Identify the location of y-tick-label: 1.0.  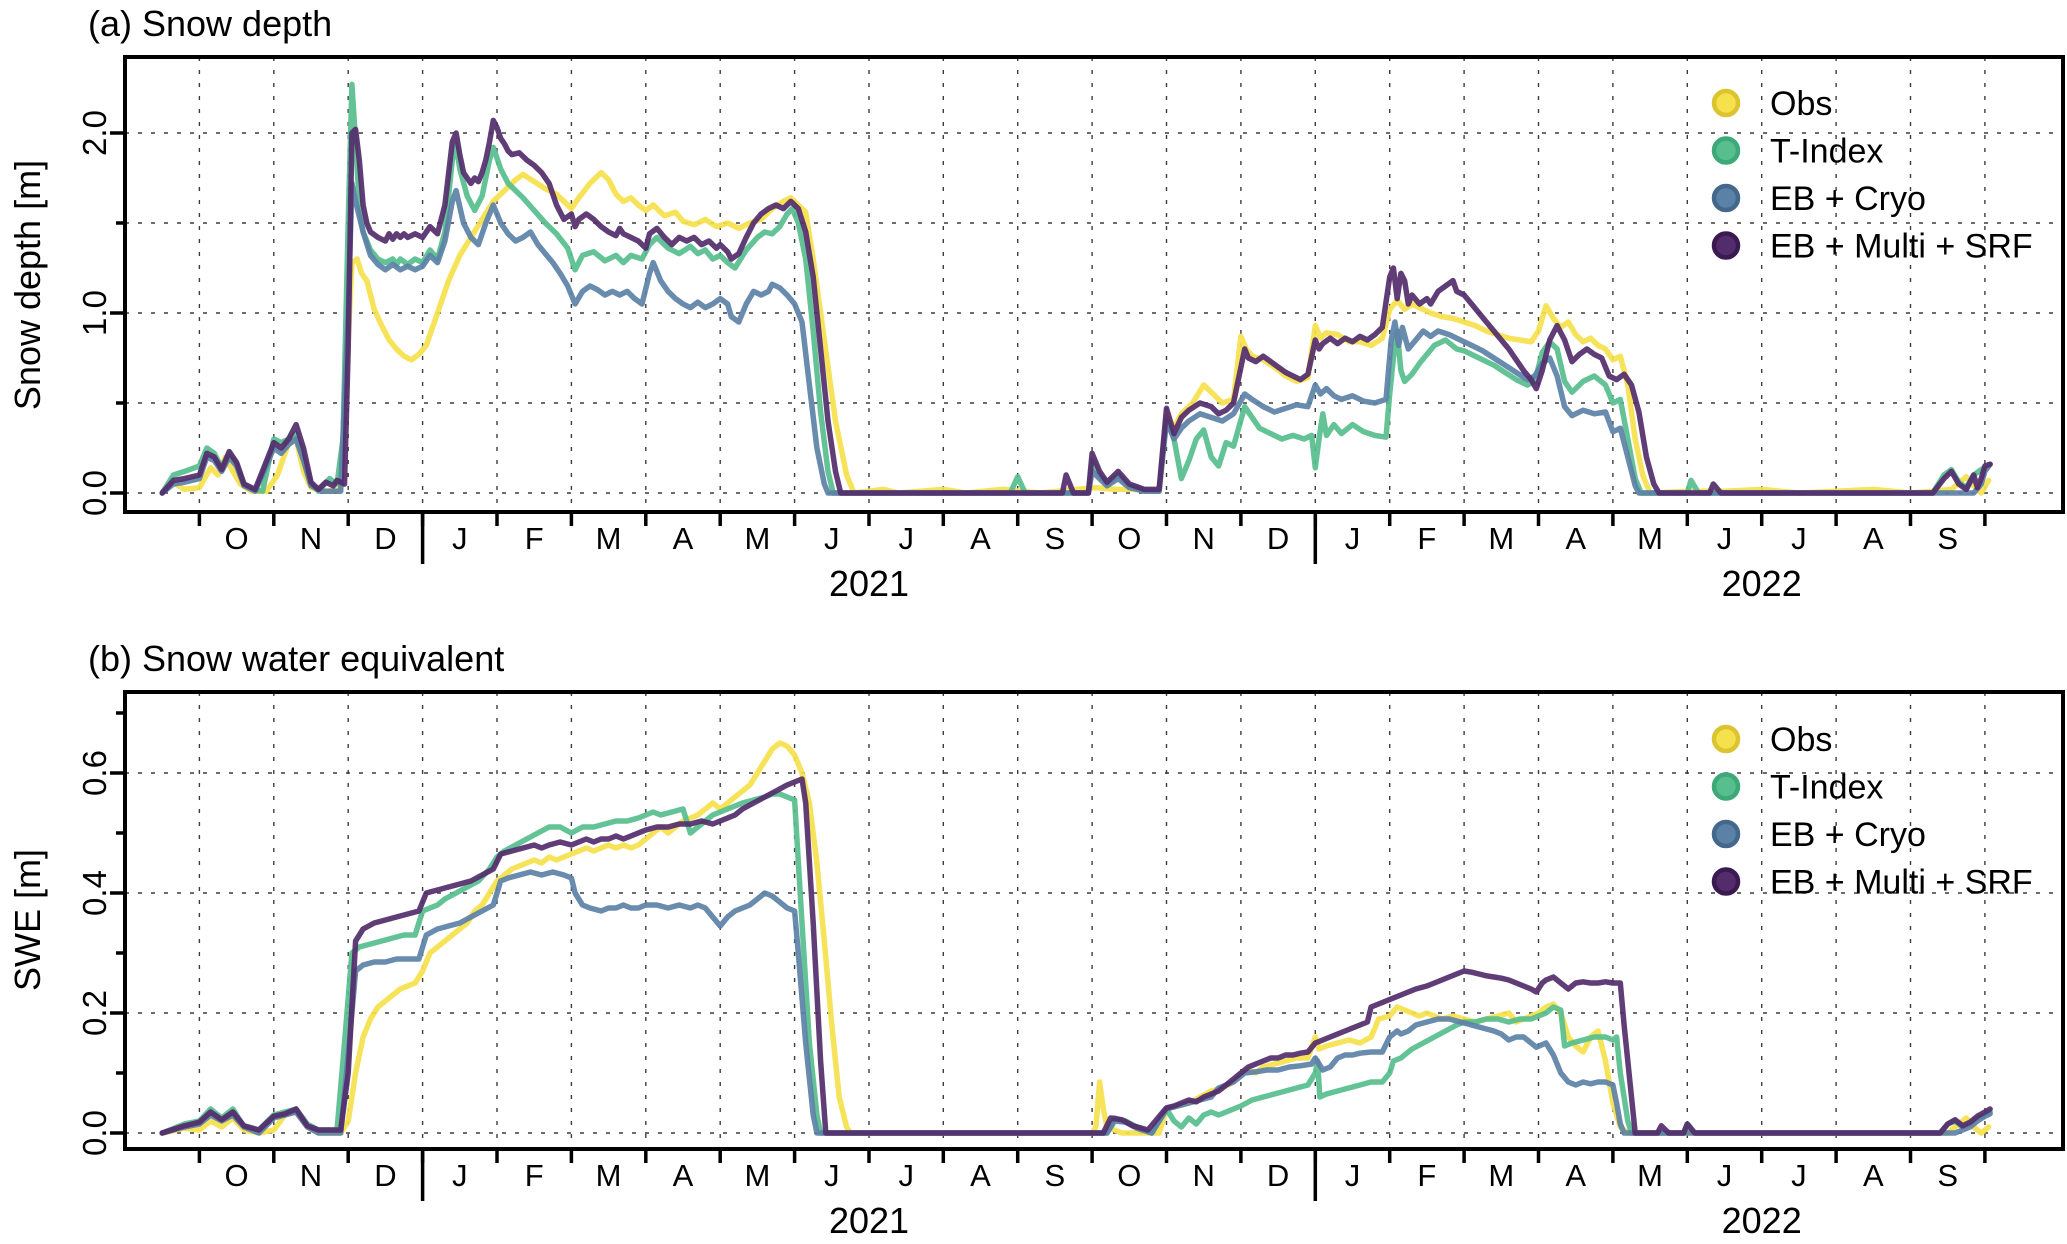
(94, 313).